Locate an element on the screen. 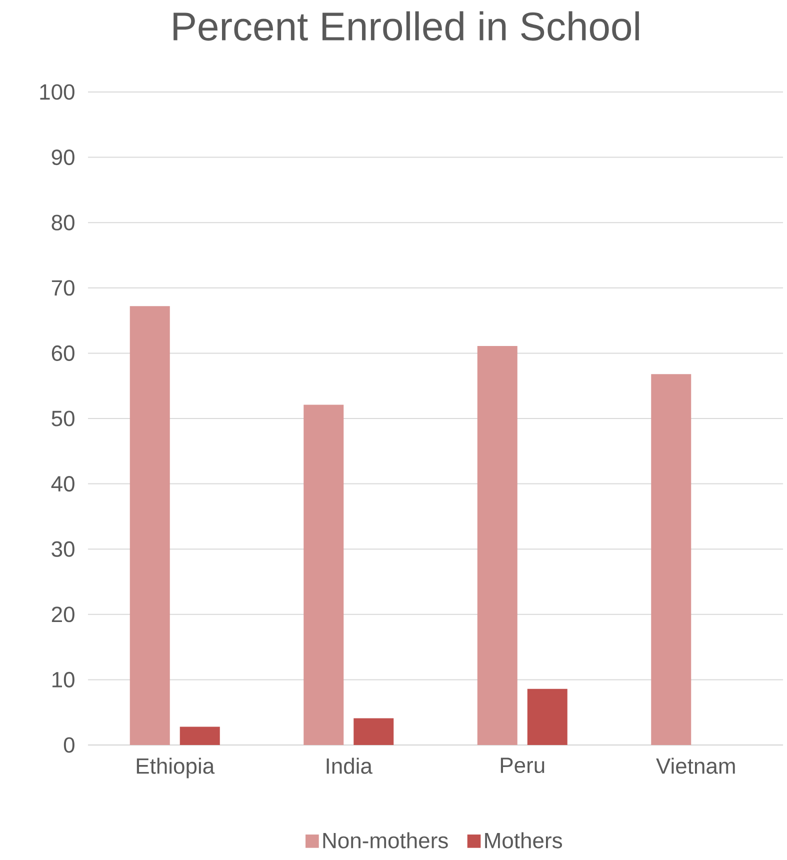 This screenshot has height=860, width=787. y-tick-label: 40 is located at coordinates (62, 484).